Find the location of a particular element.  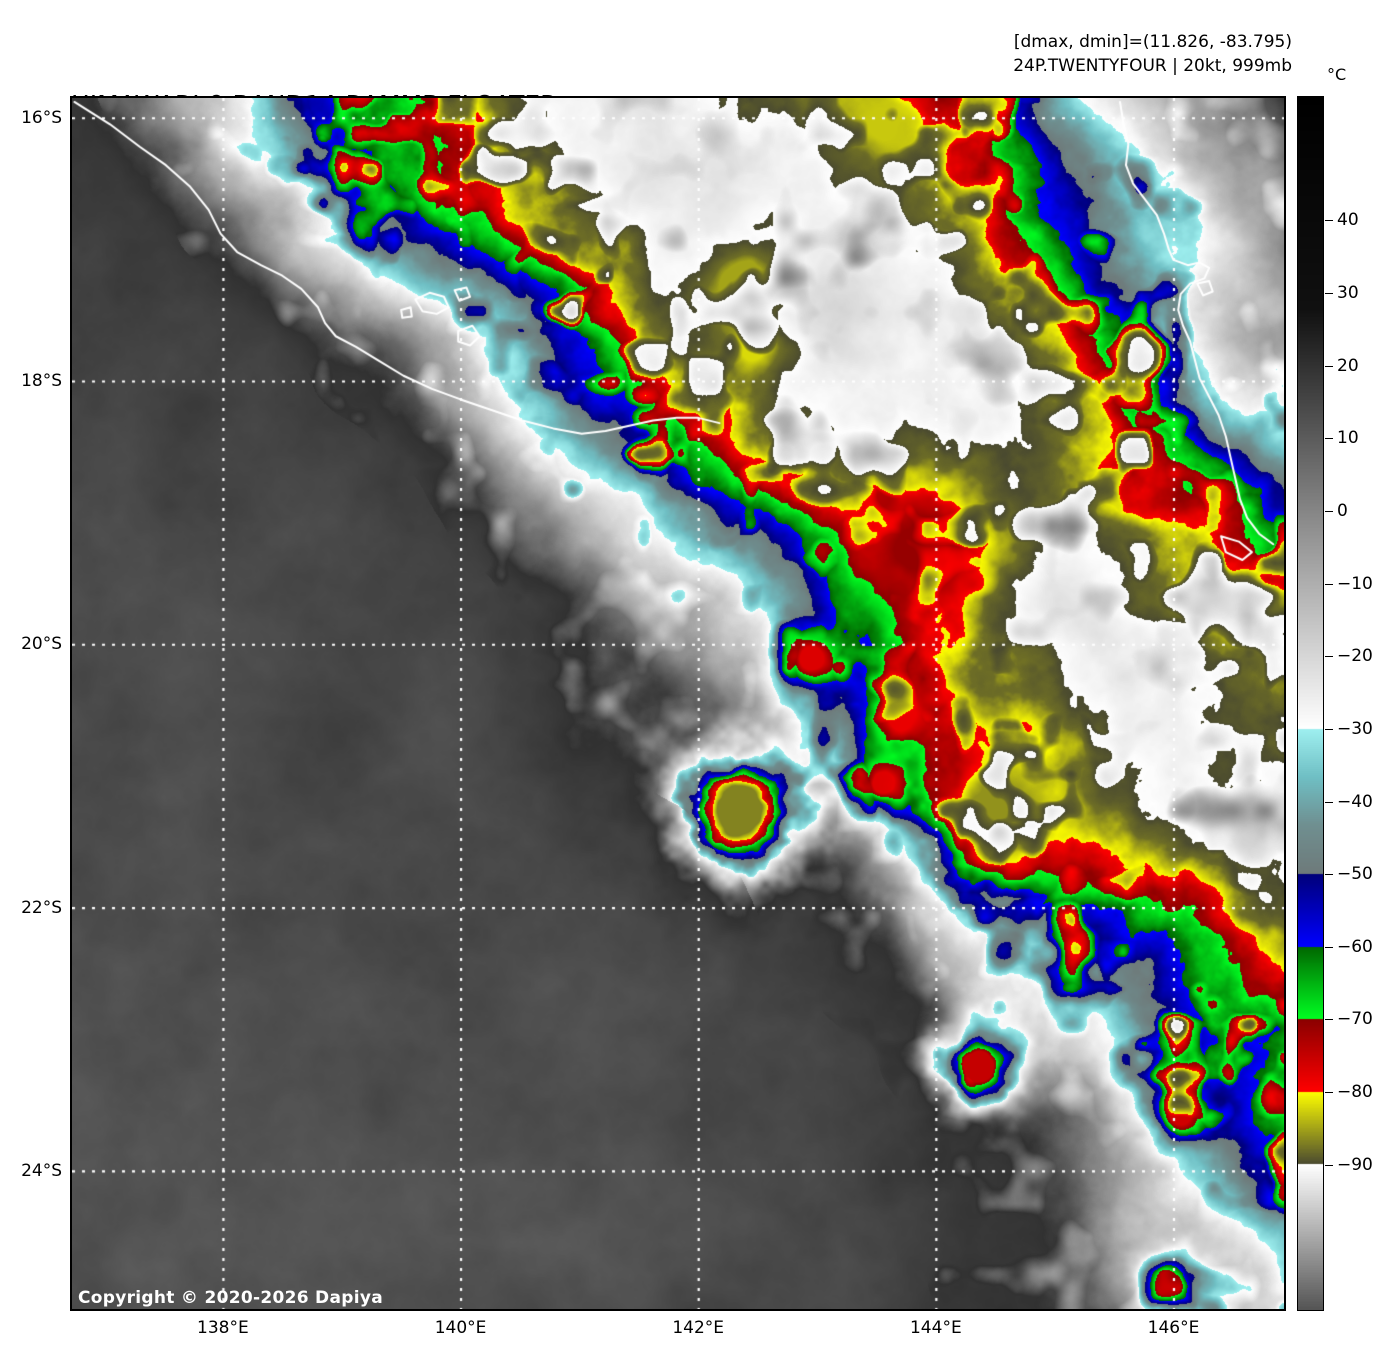

colorbar-gradient-canvas is located at coordinates (1310, 703).